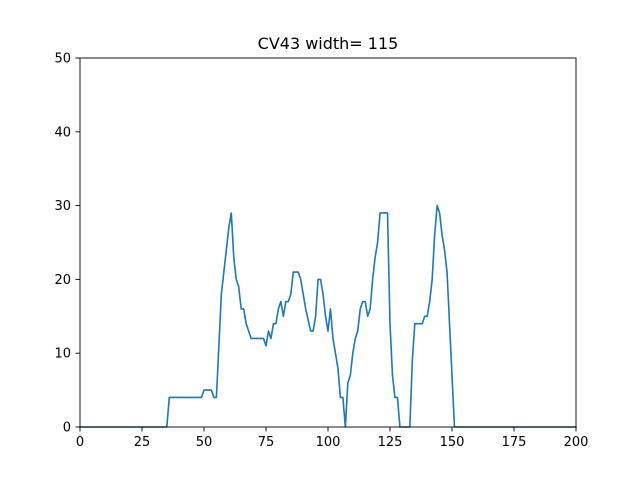 The height and width of the screenshot is (485, 640). What do you see at coordinates (266, 442) in the screenshot?
I see `x-tick-label-75: 75` at bounding box center [266, 442].